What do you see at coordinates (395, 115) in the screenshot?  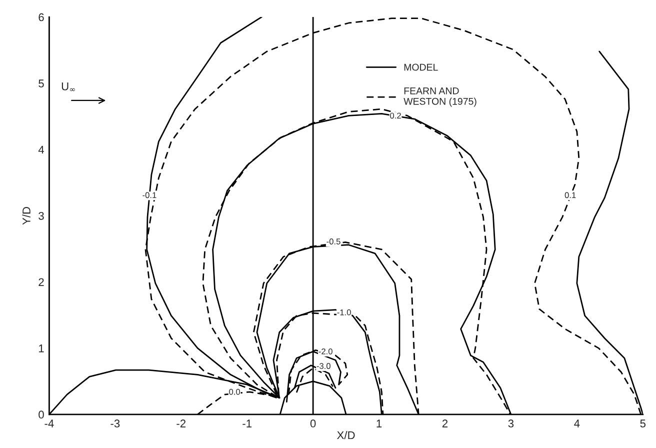 I see `annotation: 0.2` at bounding box center [395, 115].